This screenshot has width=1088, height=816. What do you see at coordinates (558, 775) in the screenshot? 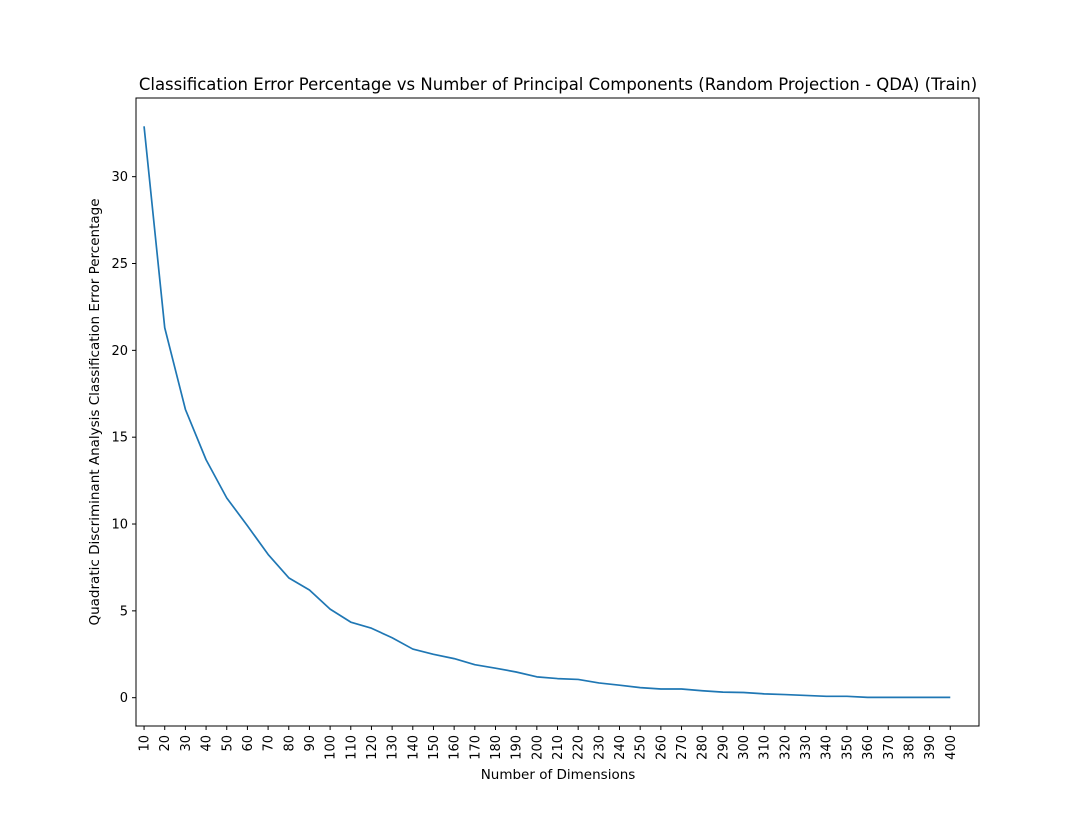
I see `x-axis-label: Number of Dimensions` at bounding box center [558, 775].